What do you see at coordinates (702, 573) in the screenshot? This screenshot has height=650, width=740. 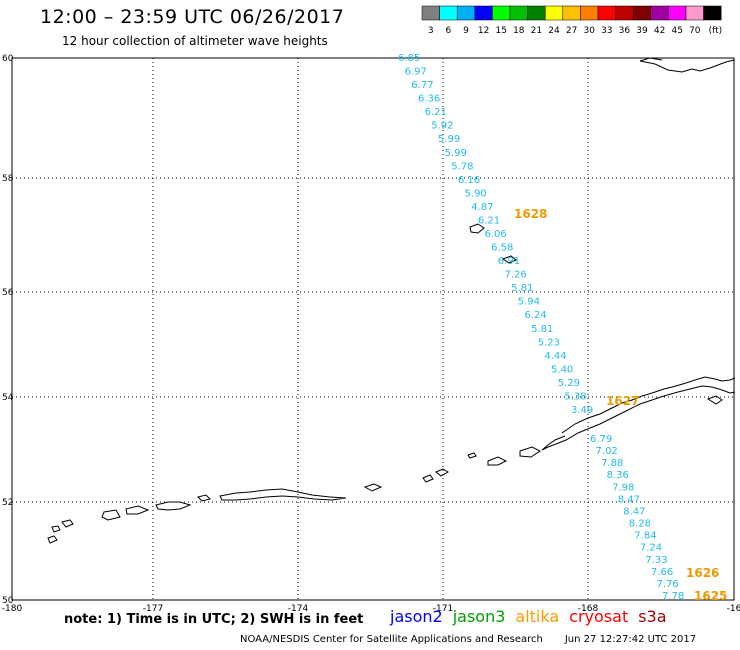 I see `pass-time-label: 1626` at bounding box center [702, 573].